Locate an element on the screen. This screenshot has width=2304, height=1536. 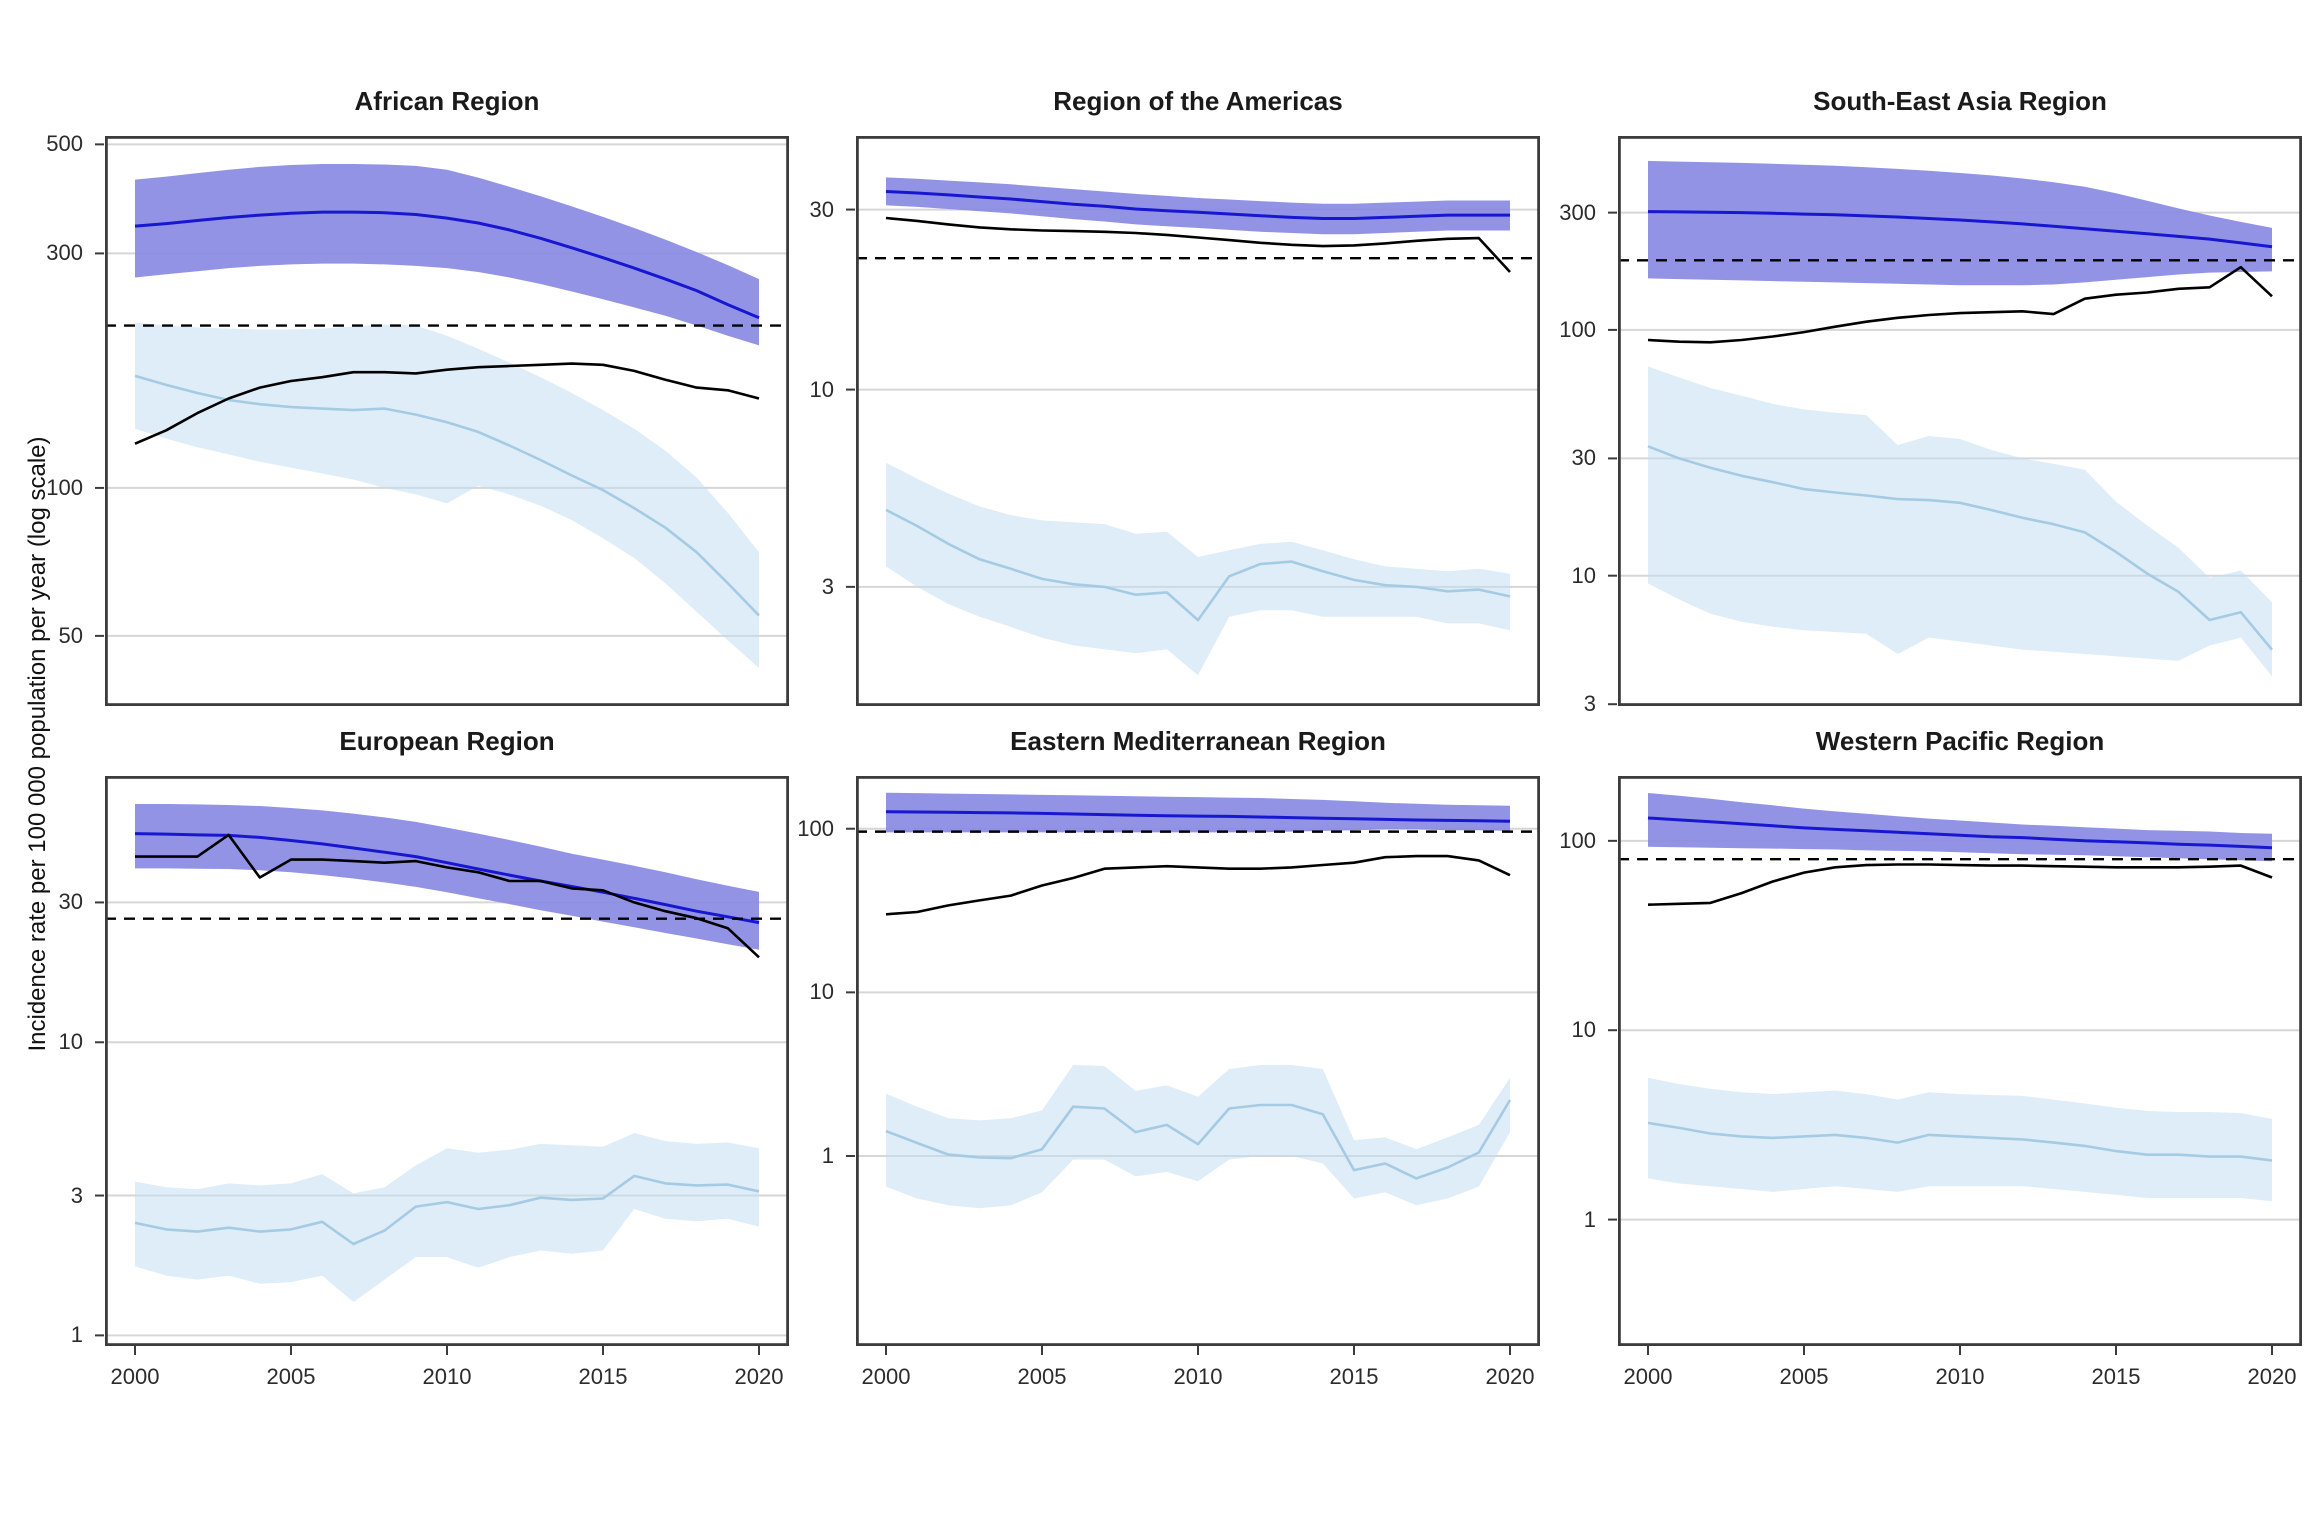
y-tick-label-region-of-the-americas-10: 10 is located at coordinates (821, 389).